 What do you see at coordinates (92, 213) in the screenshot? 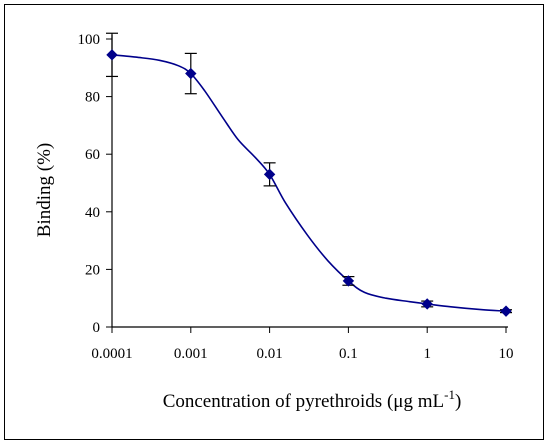
I see `y-tick-label: 40` at bounding box center [92, 213].